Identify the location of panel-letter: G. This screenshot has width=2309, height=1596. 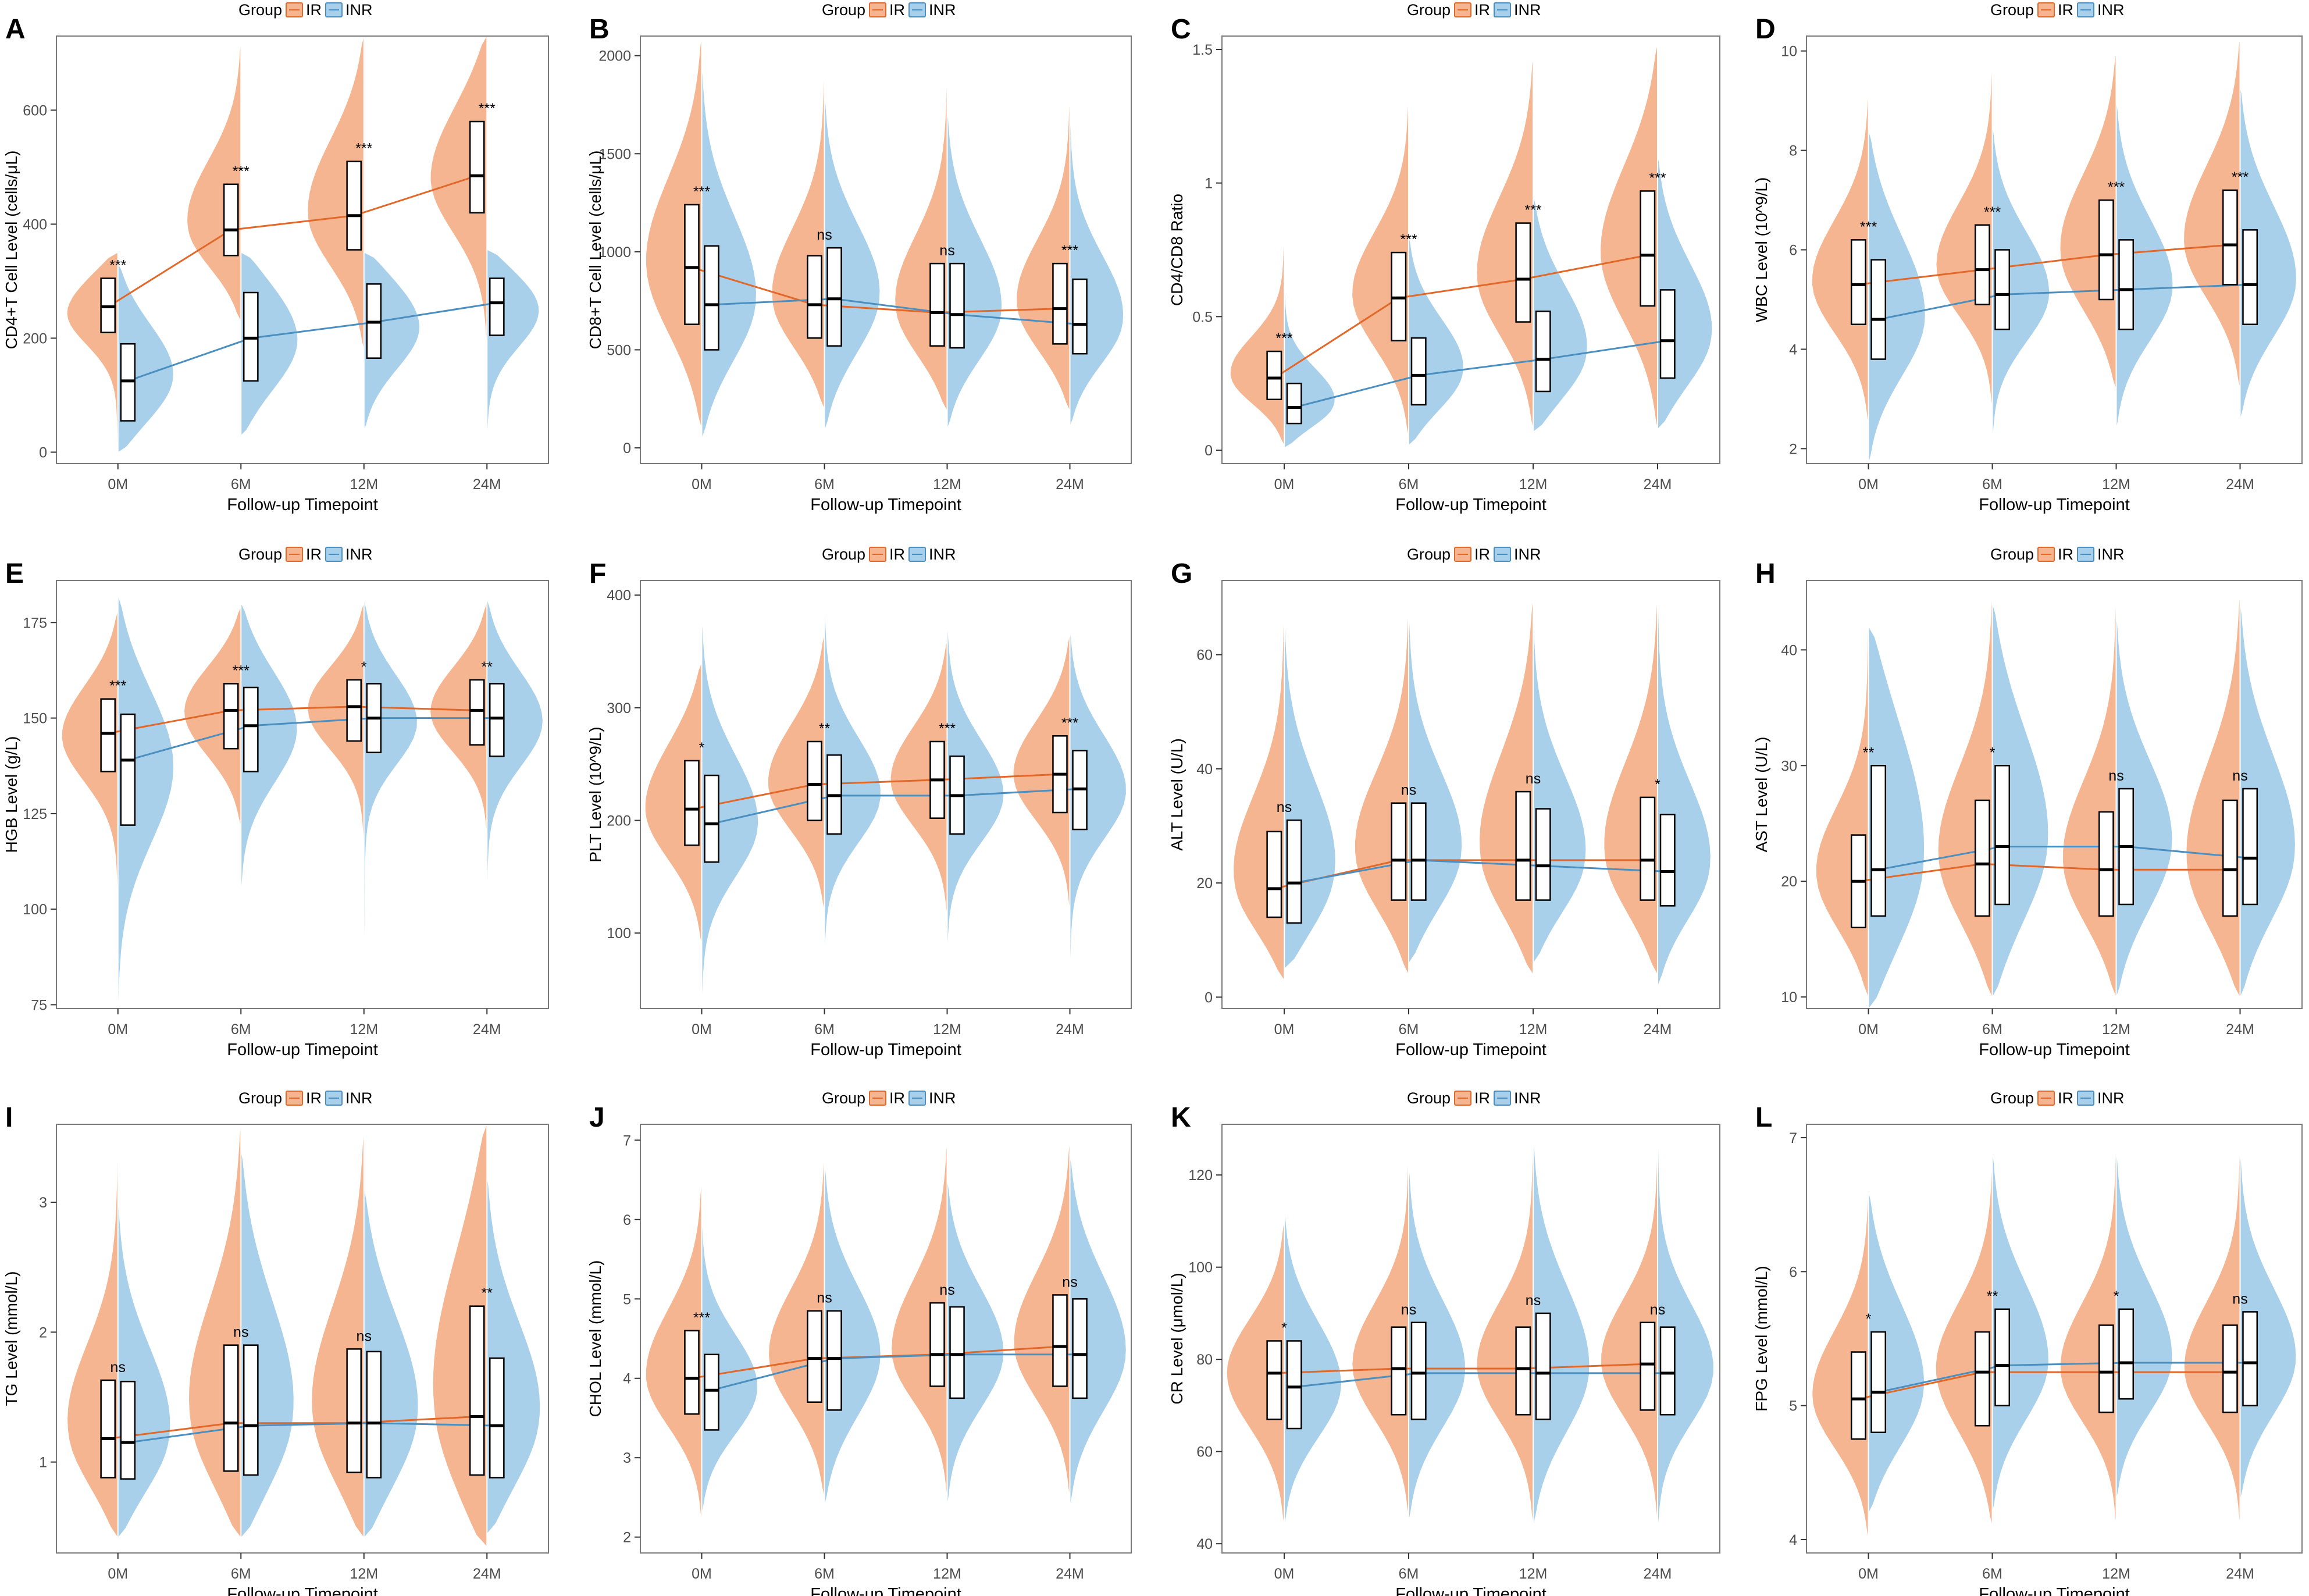
(1182, 573).